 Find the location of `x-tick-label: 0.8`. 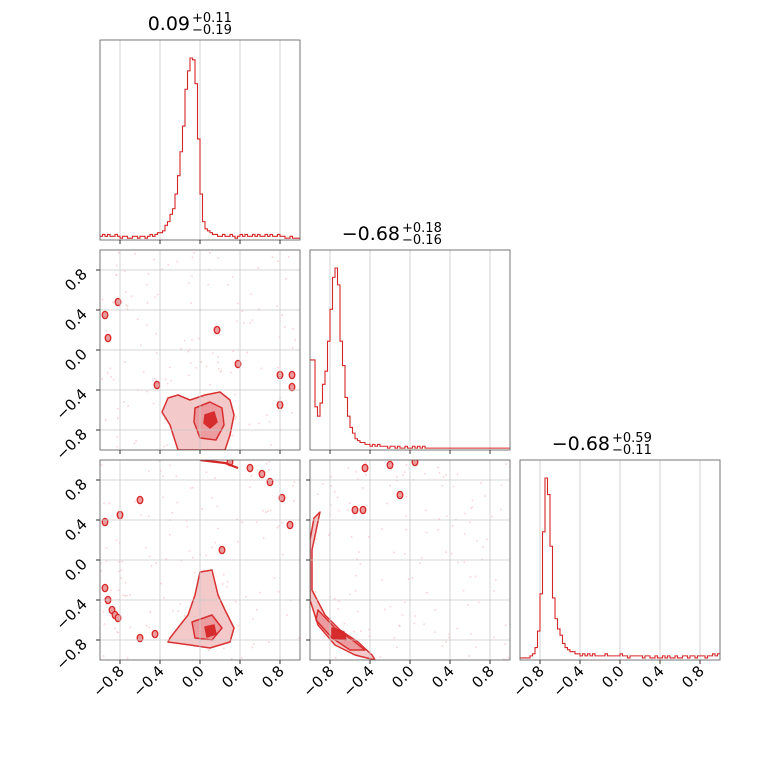

x-tick-label: 0.8 is located at coordinates (483, 677).